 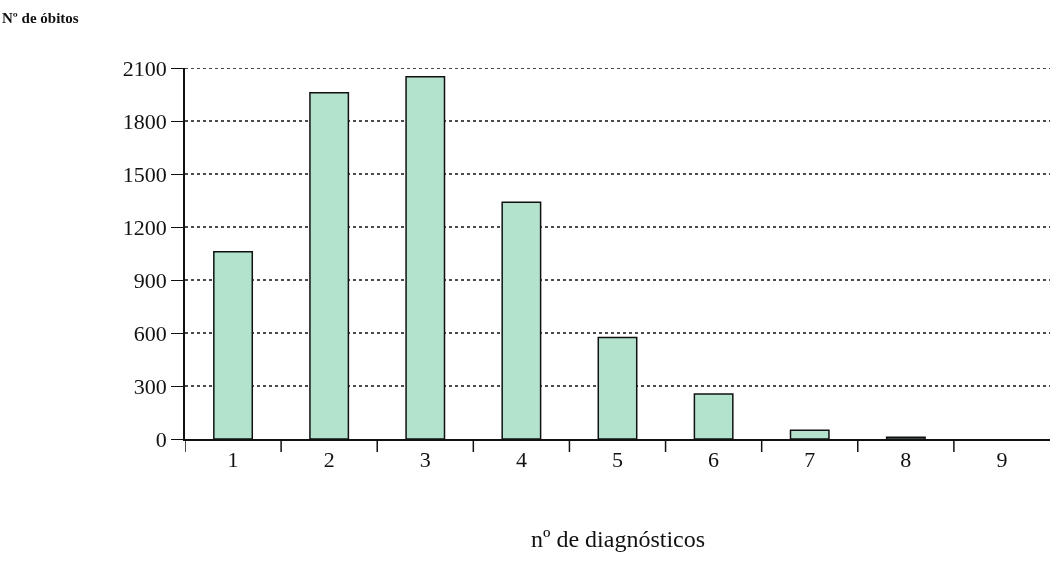 I want to click on x-axis-title: nº de diagnósticos, so click(x=618, y=539).